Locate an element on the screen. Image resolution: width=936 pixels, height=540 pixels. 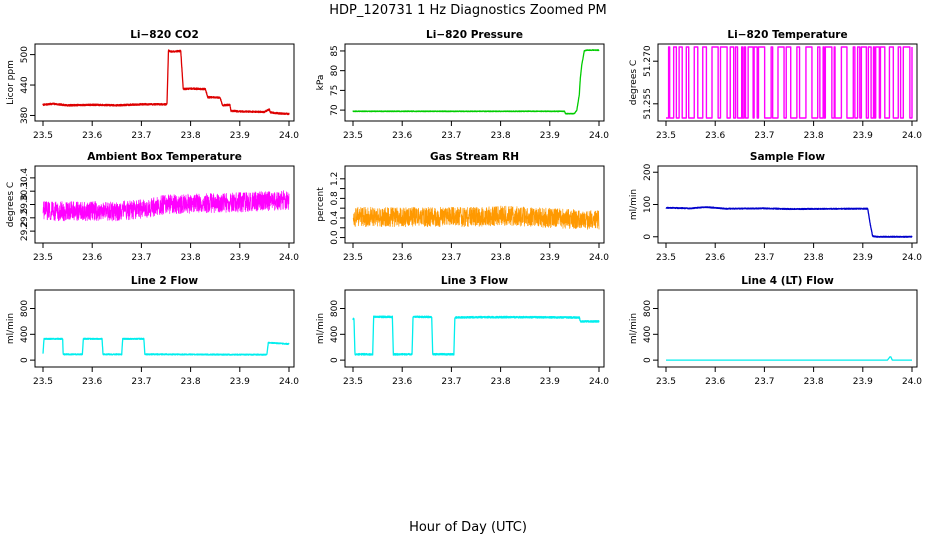
panel-title: Line 3 Flow is located at coordinates (474, 281).